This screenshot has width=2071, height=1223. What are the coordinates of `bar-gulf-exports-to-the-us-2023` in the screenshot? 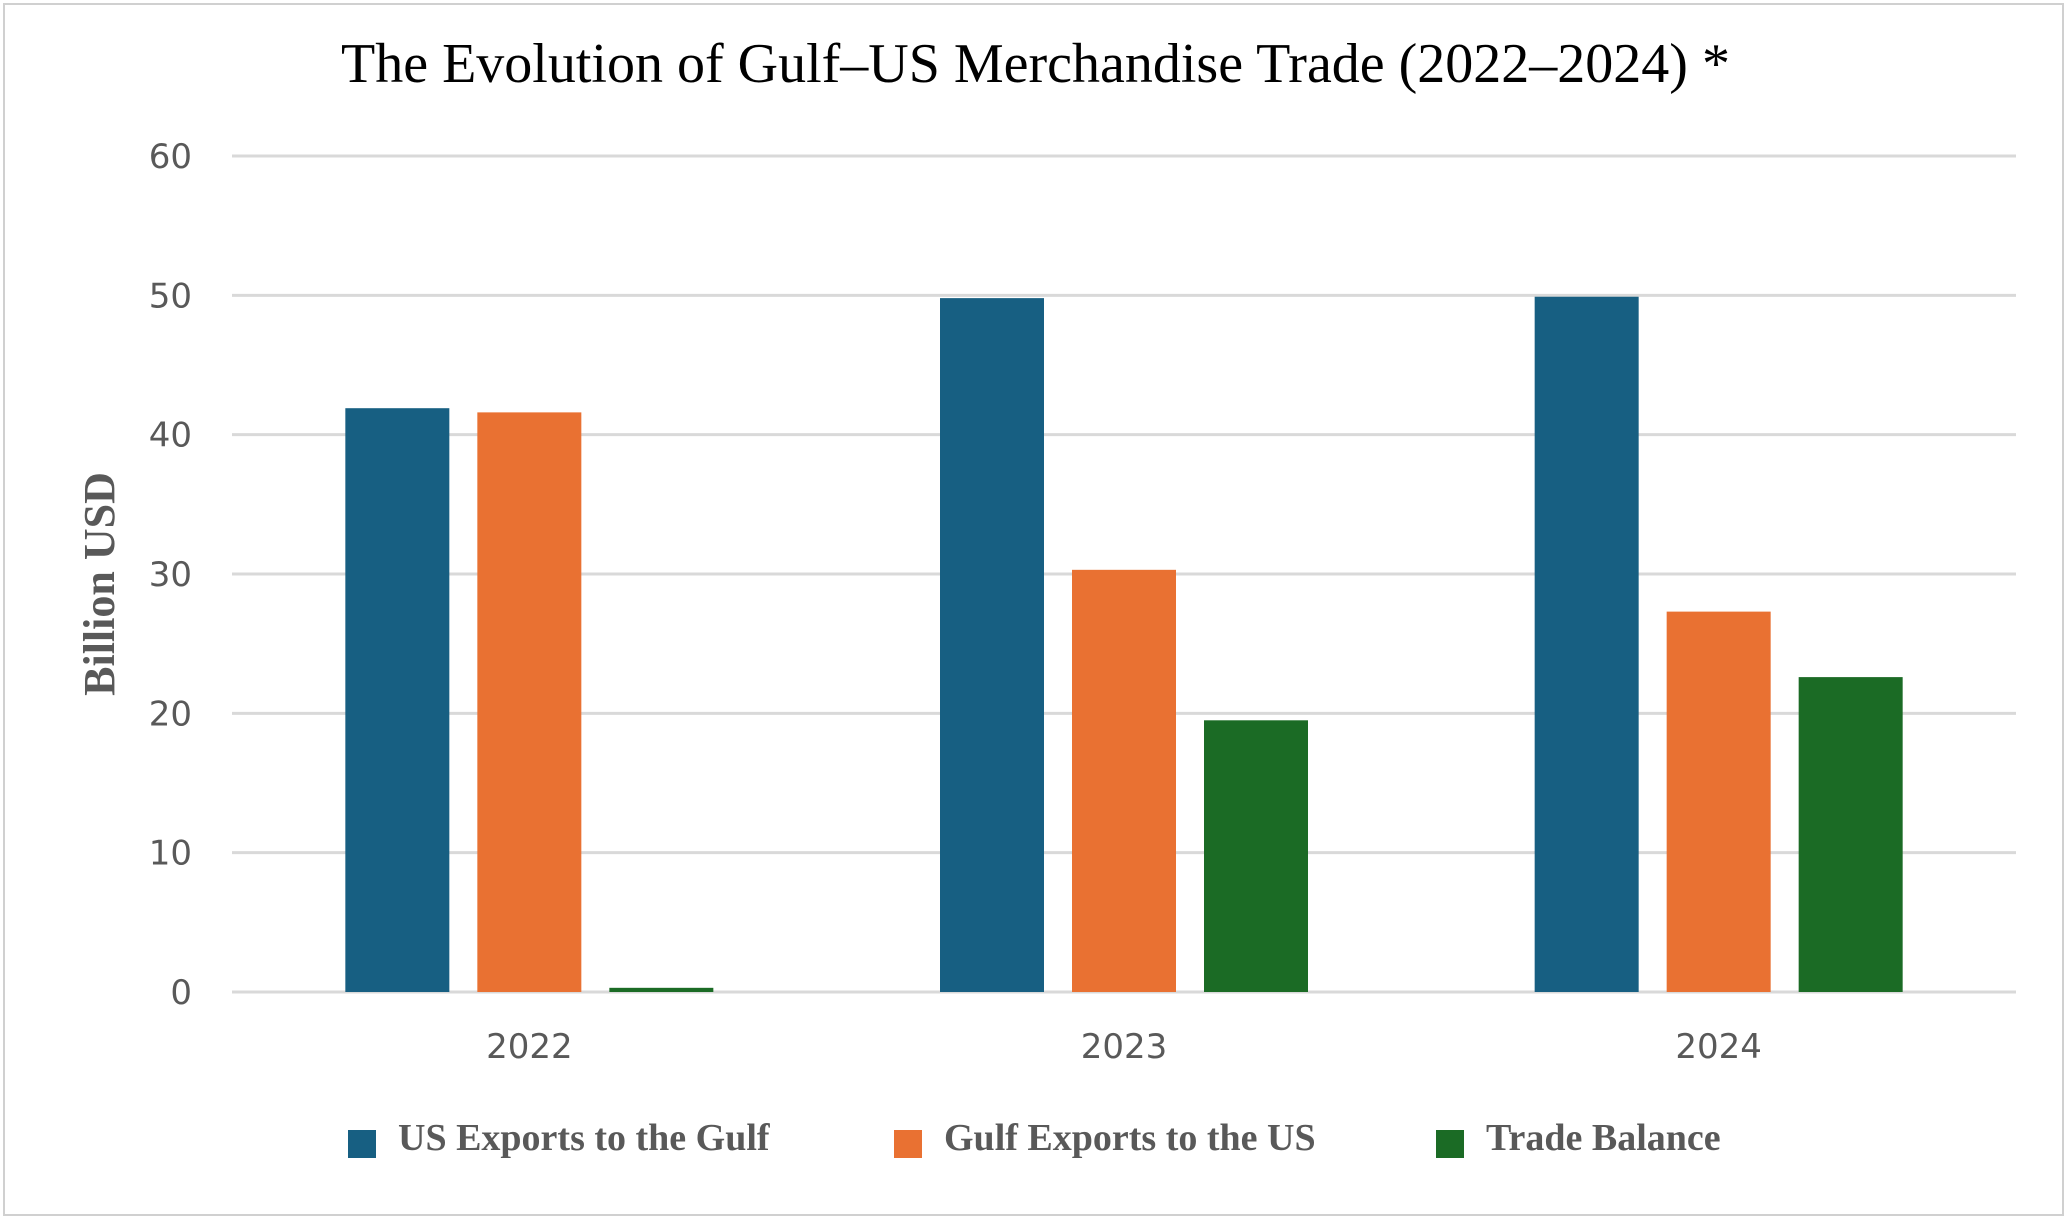 It's located at (1124, 780).